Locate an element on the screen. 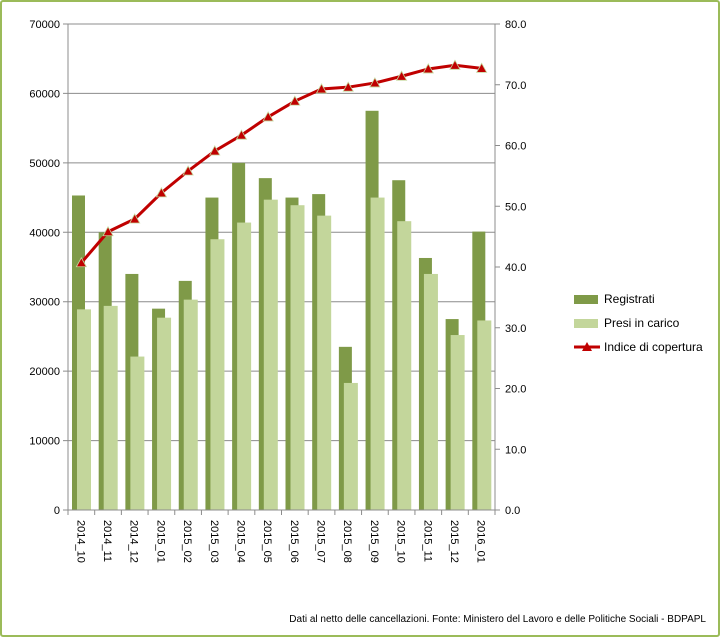  x-tick-label: 2016_01 is located at coordinates (481, 541).